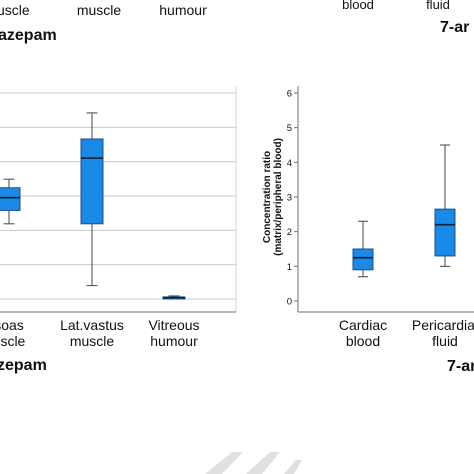  I want to click on top-right-label-2: fluid, so click(438, 6).